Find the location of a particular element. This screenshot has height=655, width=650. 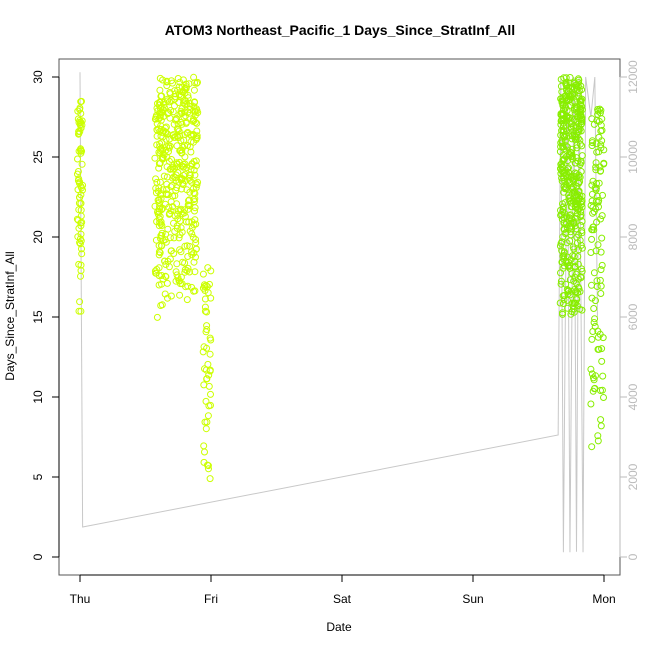

x-tick-label: Sun is located at coordinates (472, 599).